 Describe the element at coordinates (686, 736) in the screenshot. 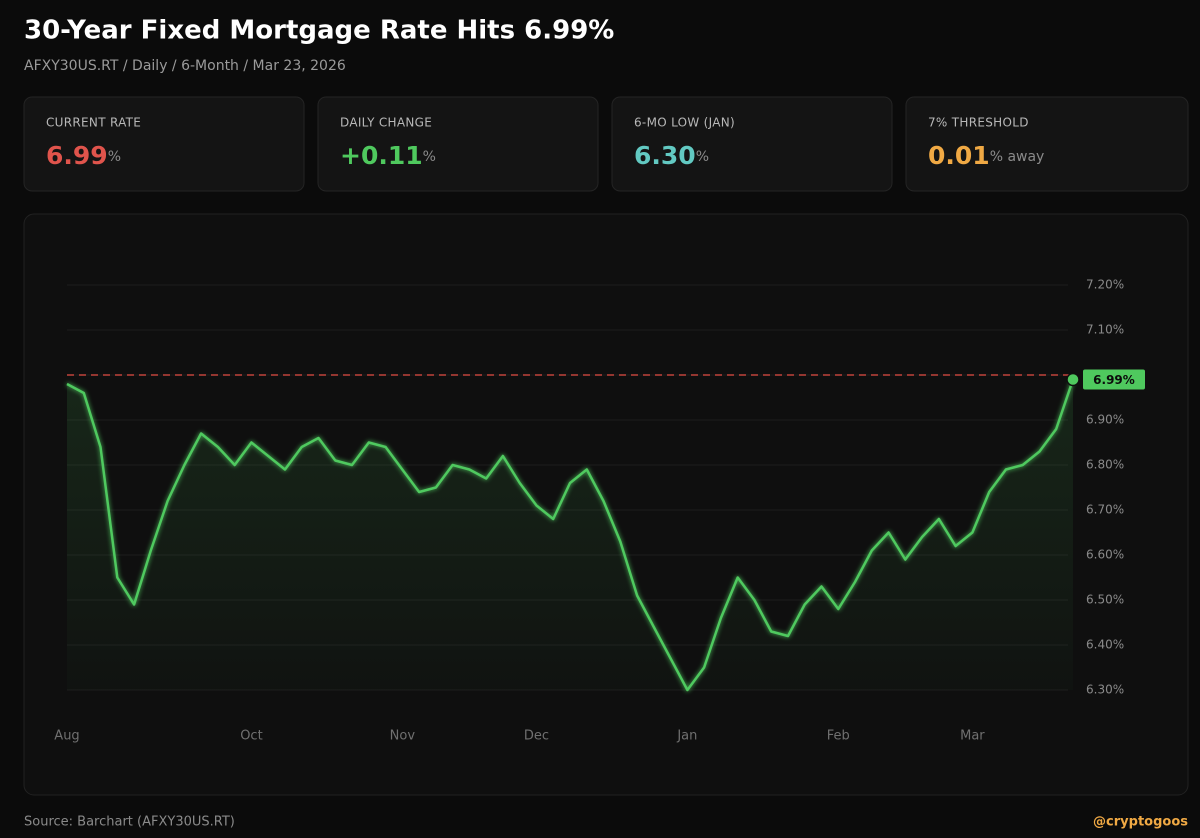

I see `x-tick-label: Jan` at that location.